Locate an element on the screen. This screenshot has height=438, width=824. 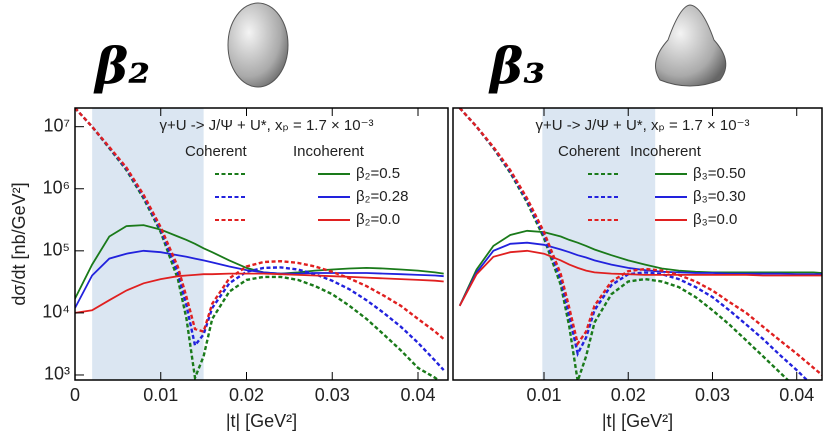
y-tick-label: 10⁴ is located at coordinates (56, 312).